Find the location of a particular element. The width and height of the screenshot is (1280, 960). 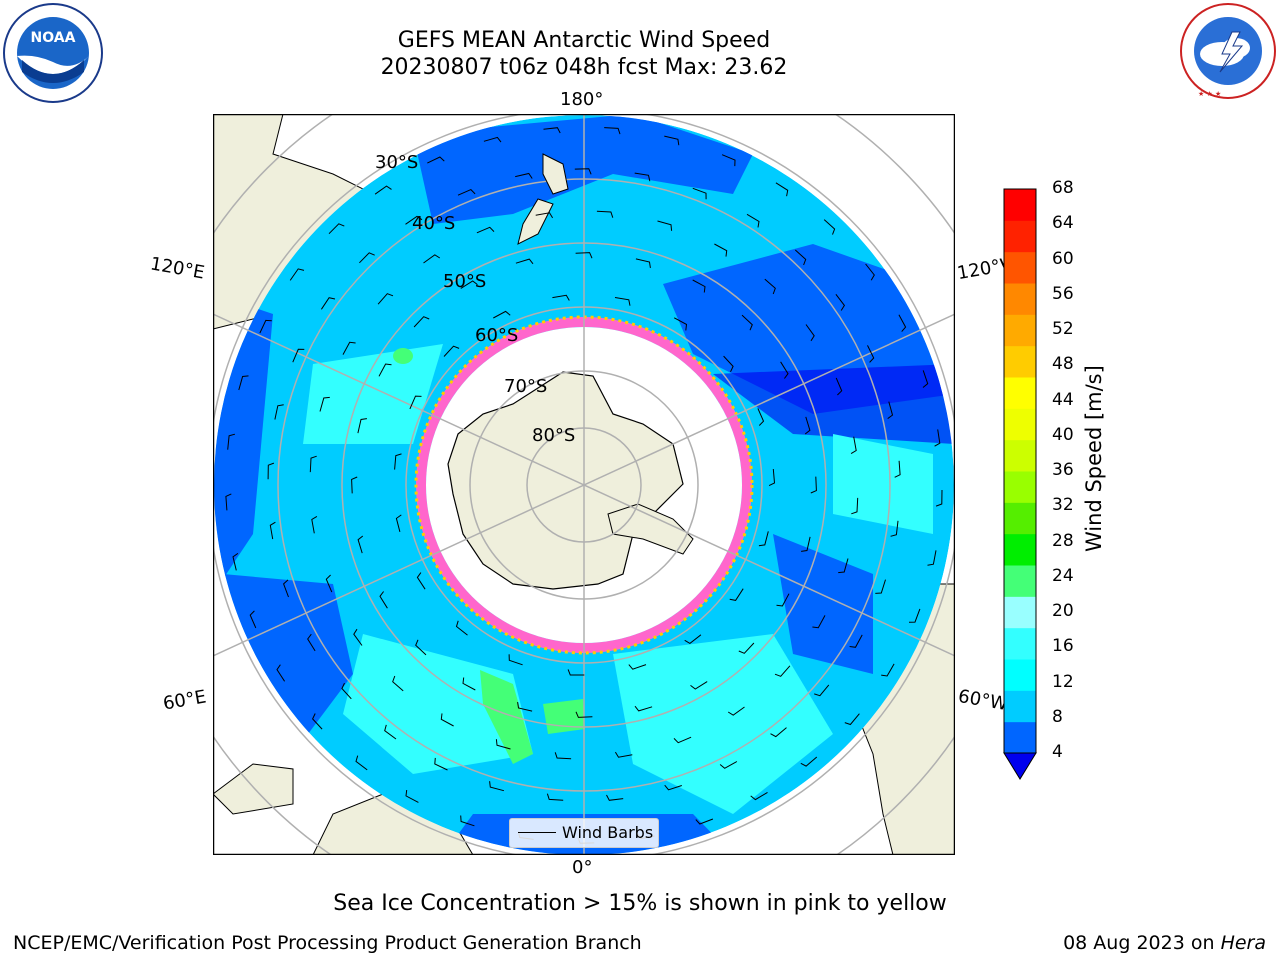

madagascar-land is located at coordinates (253, 789).